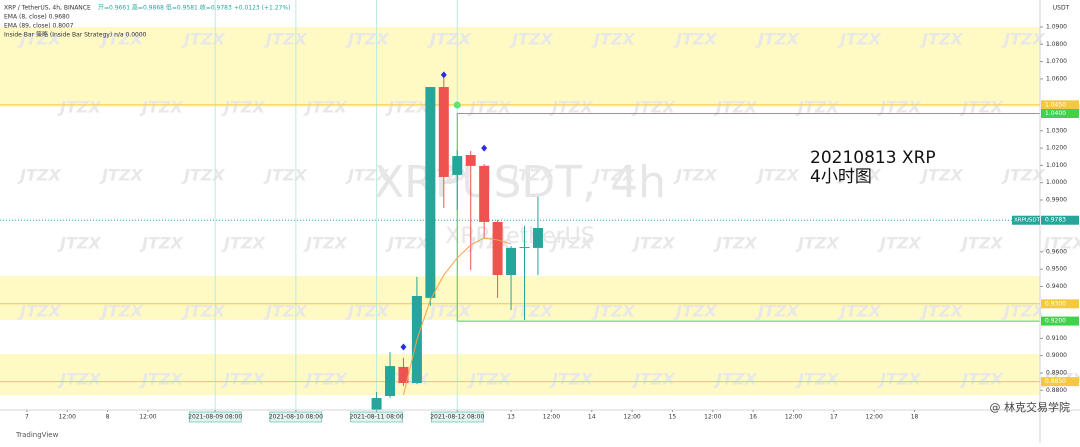 Image resolution: width=1080 pixels, height=447 pixels. What do you see at coordinates (1056, 372) in the screenshot?
I see `y-tick-label: 0.8900` at bounding box center [1056, 372].